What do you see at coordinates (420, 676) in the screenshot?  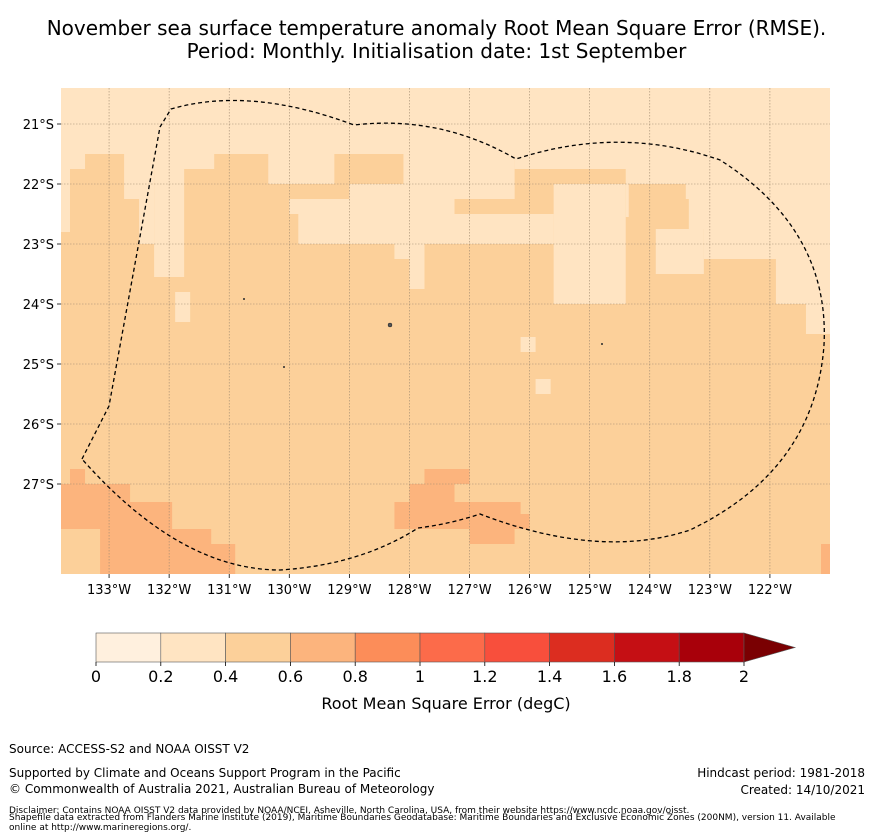 I see `colorbar-tick-label: 1` at bounding box center [420, 676].